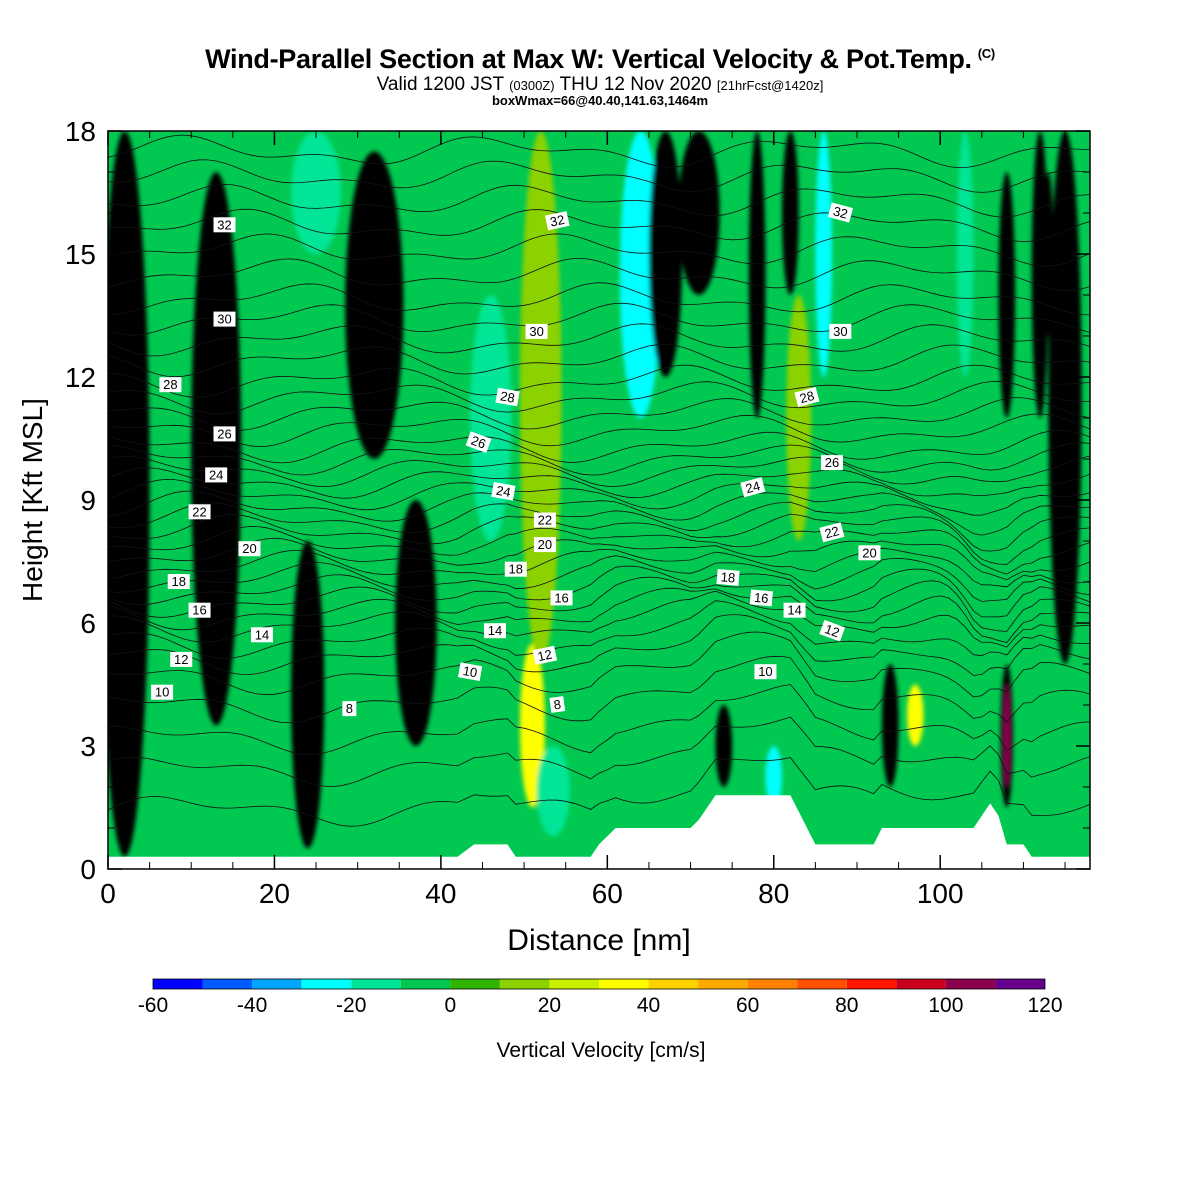  Describe the element at coordinates (80, 254) in the screenshot. I see `y-tick-label: 15` at that location.